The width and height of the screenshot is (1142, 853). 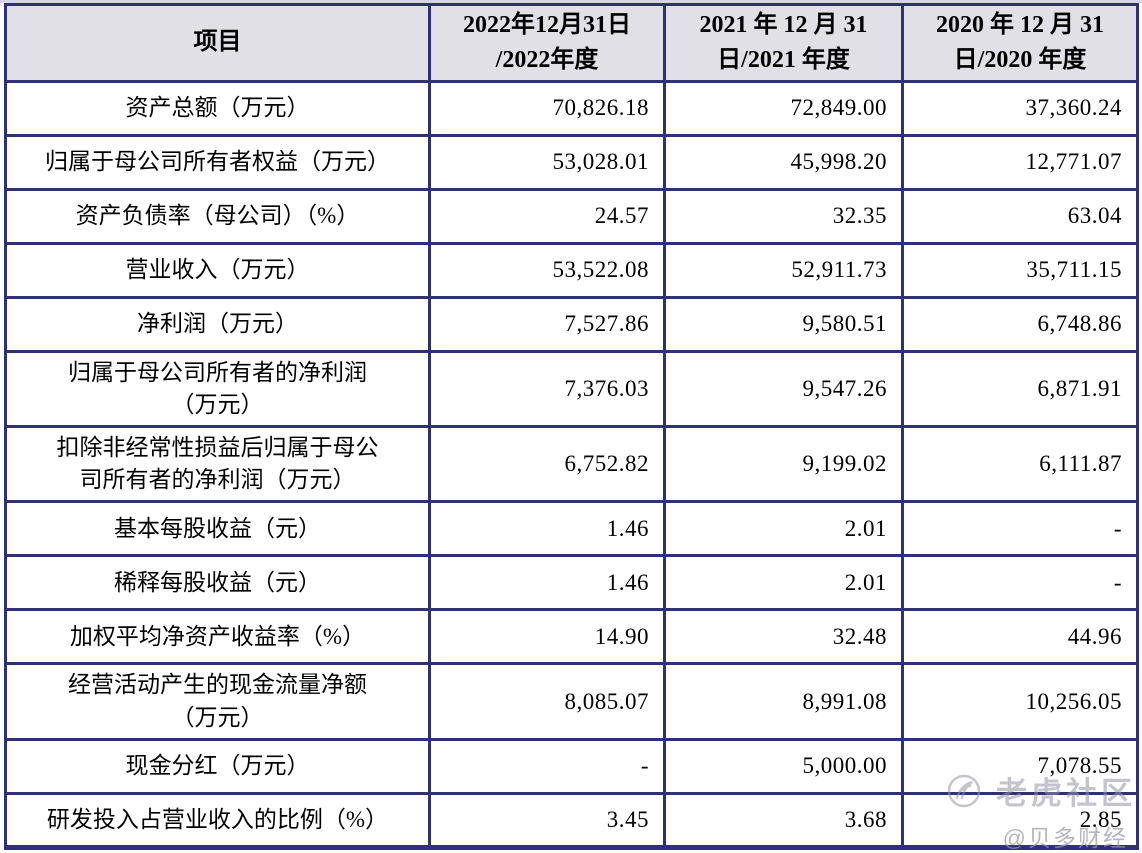 What do you see at coordinates (1020, 162) in the screenshot?
I see `row-value-2020: 12,771.07` at bounding box center [1020, 162].